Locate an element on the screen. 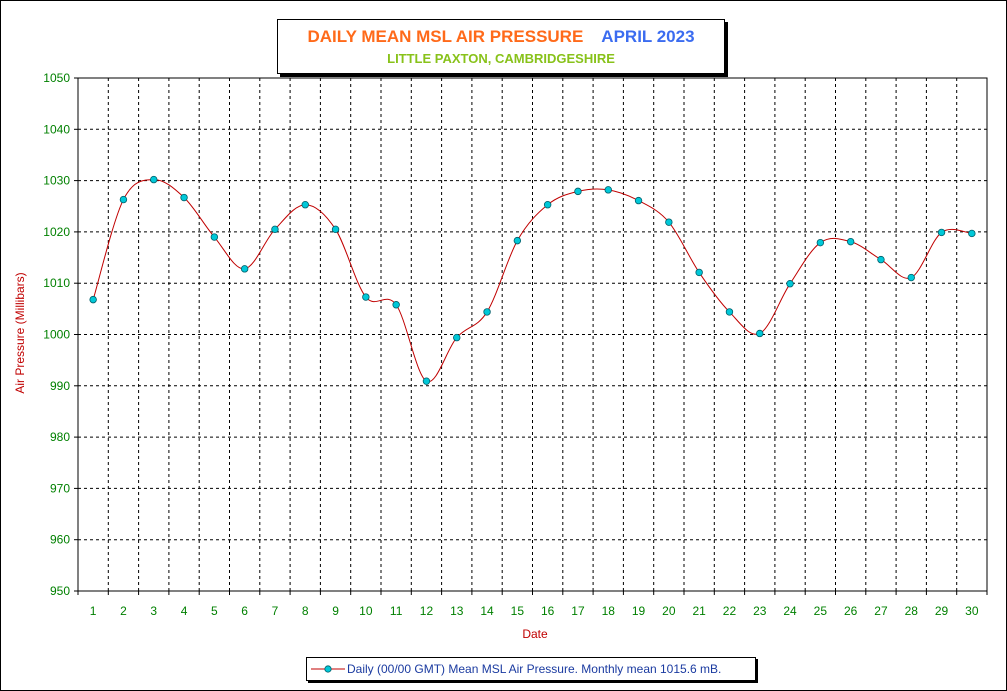 The height and width of the screenshot is (691, 1007). y-tick-label: 960 is located at coordinates (60, 540).